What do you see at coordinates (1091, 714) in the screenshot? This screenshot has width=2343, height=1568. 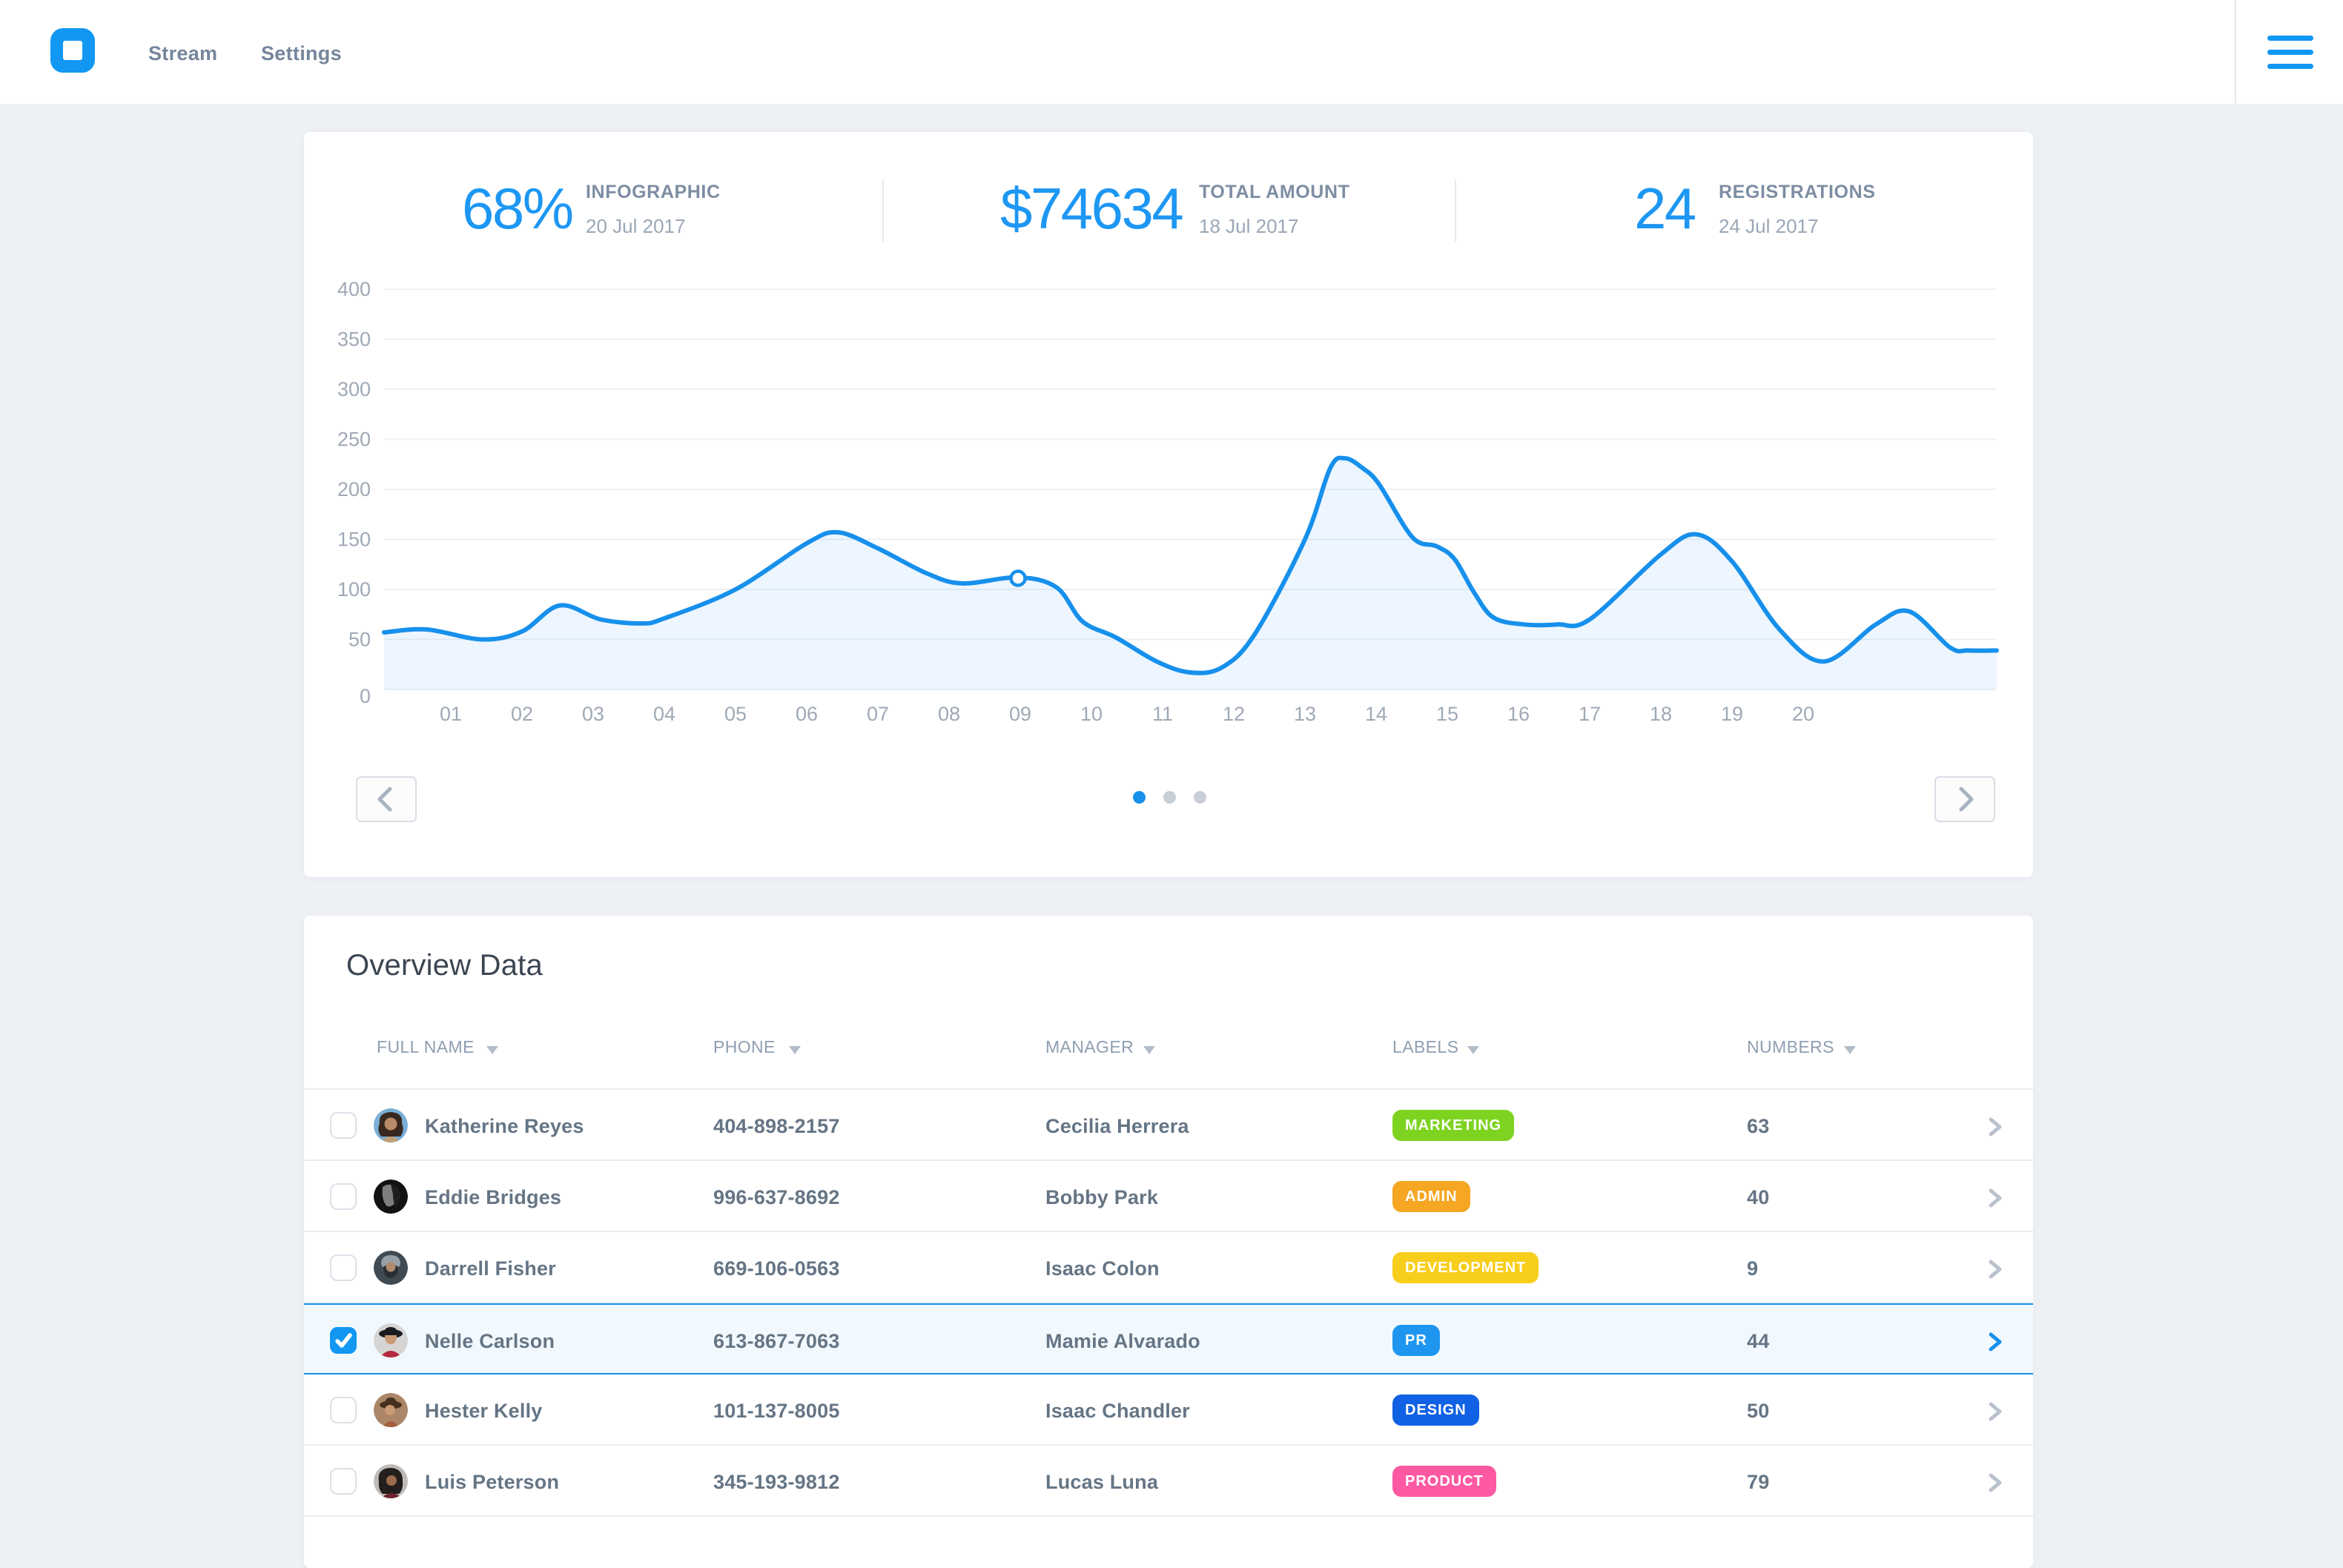 I see `svg-text: 10` at bounding box center [1091, 714].